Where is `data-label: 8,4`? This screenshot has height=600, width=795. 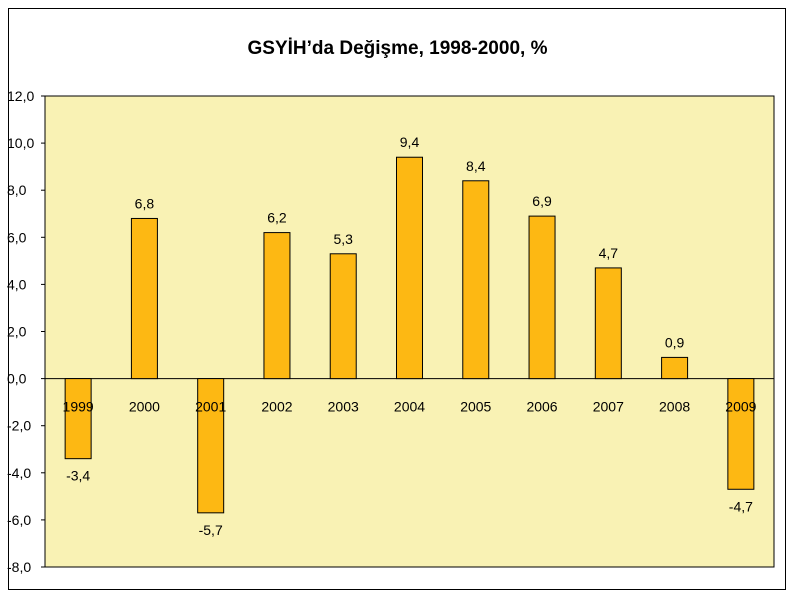 data-label: 8,4 is located at coordinates (476, 166).